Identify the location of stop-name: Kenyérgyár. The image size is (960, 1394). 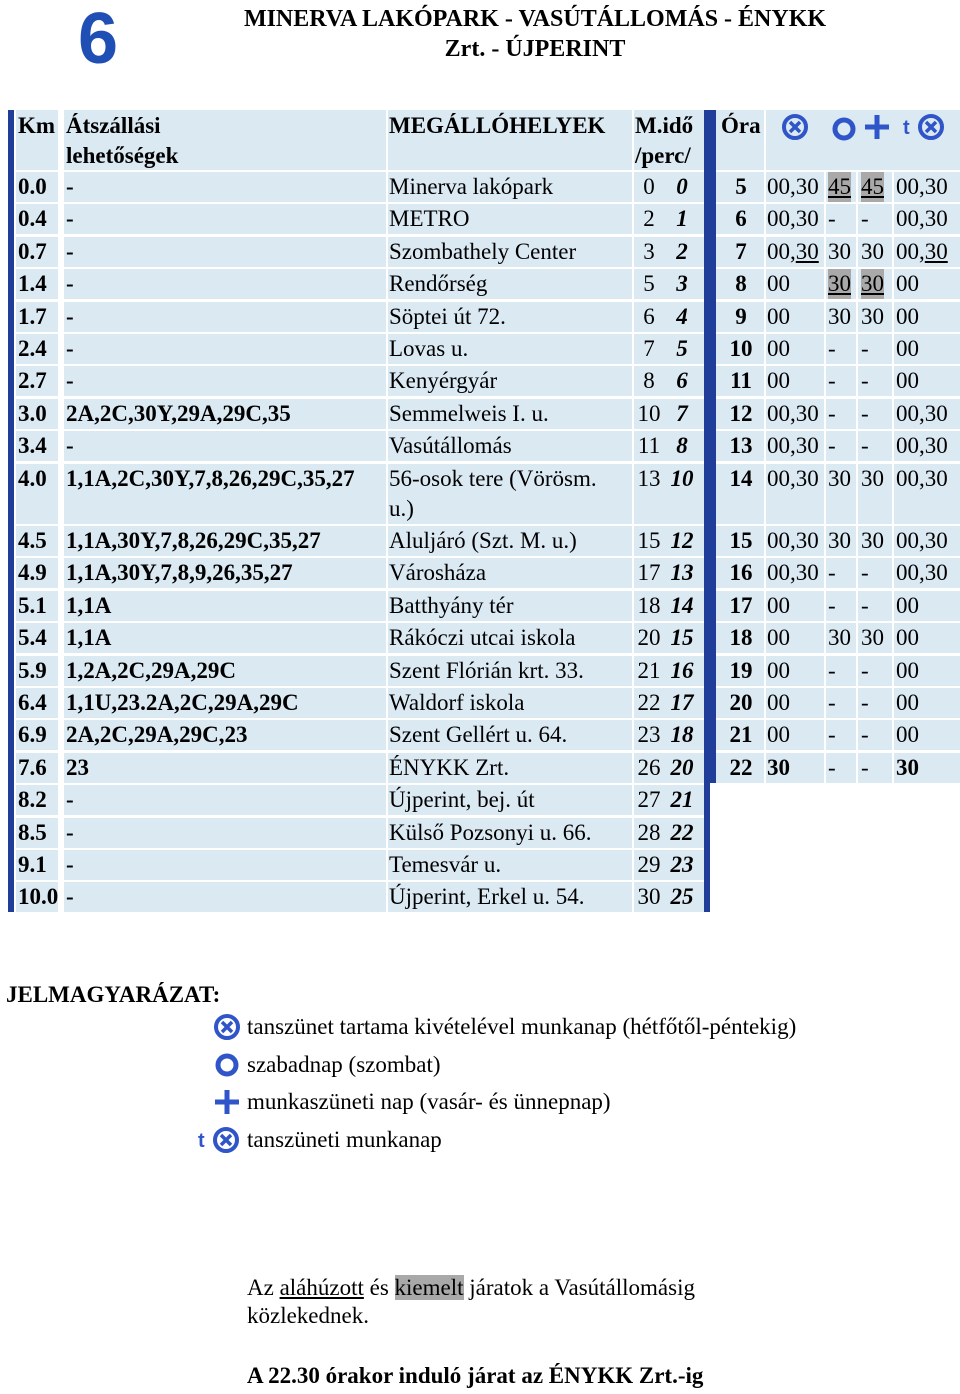
(443, 381).